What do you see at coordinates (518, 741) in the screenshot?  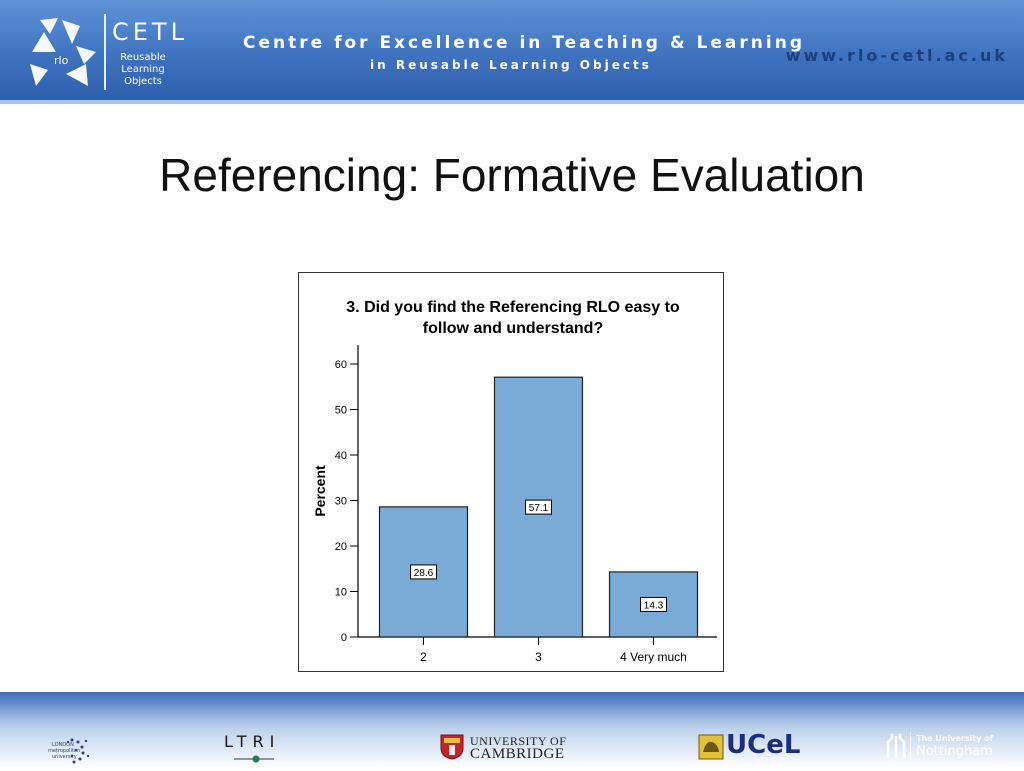 I see `cambridge-line-1: UNIVERSITY OF` at bounding box center [518, 741].